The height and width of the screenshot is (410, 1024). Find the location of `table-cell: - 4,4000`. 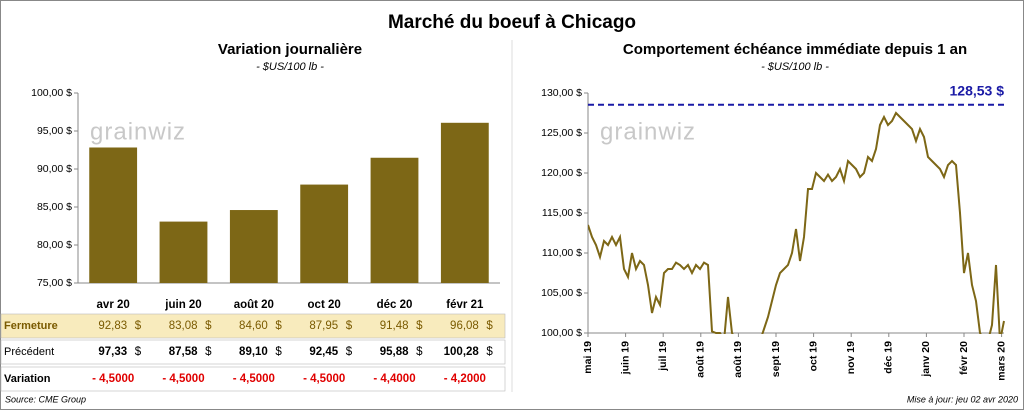

table-cell: - 4,4000 is located at coordinates (394, 379).